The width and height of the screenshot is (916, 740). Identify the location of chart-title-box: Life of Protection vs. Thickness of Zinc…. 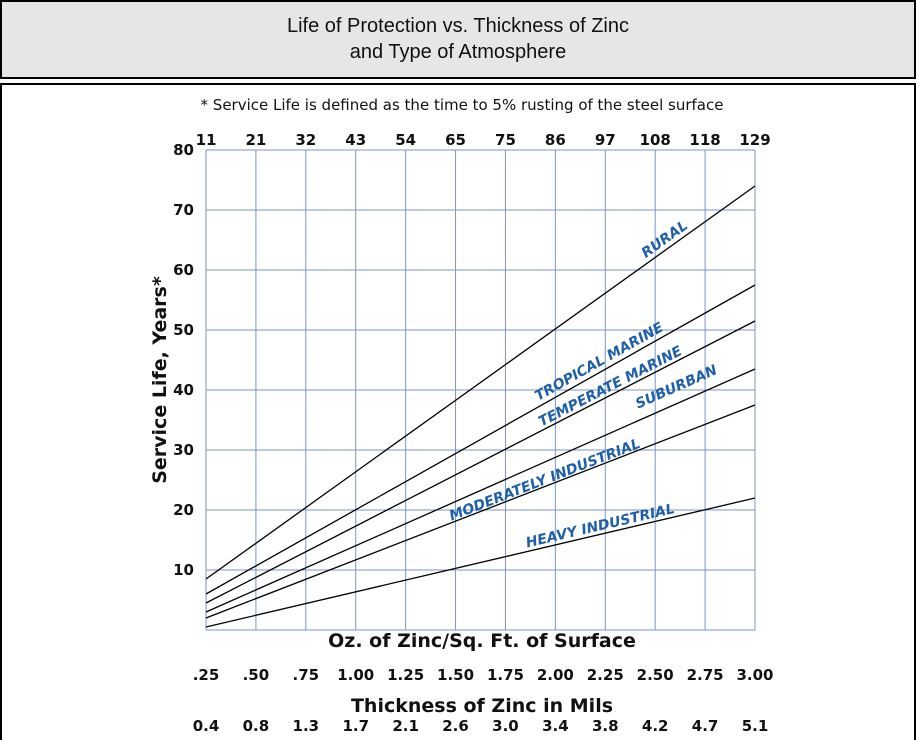
(458, 39).